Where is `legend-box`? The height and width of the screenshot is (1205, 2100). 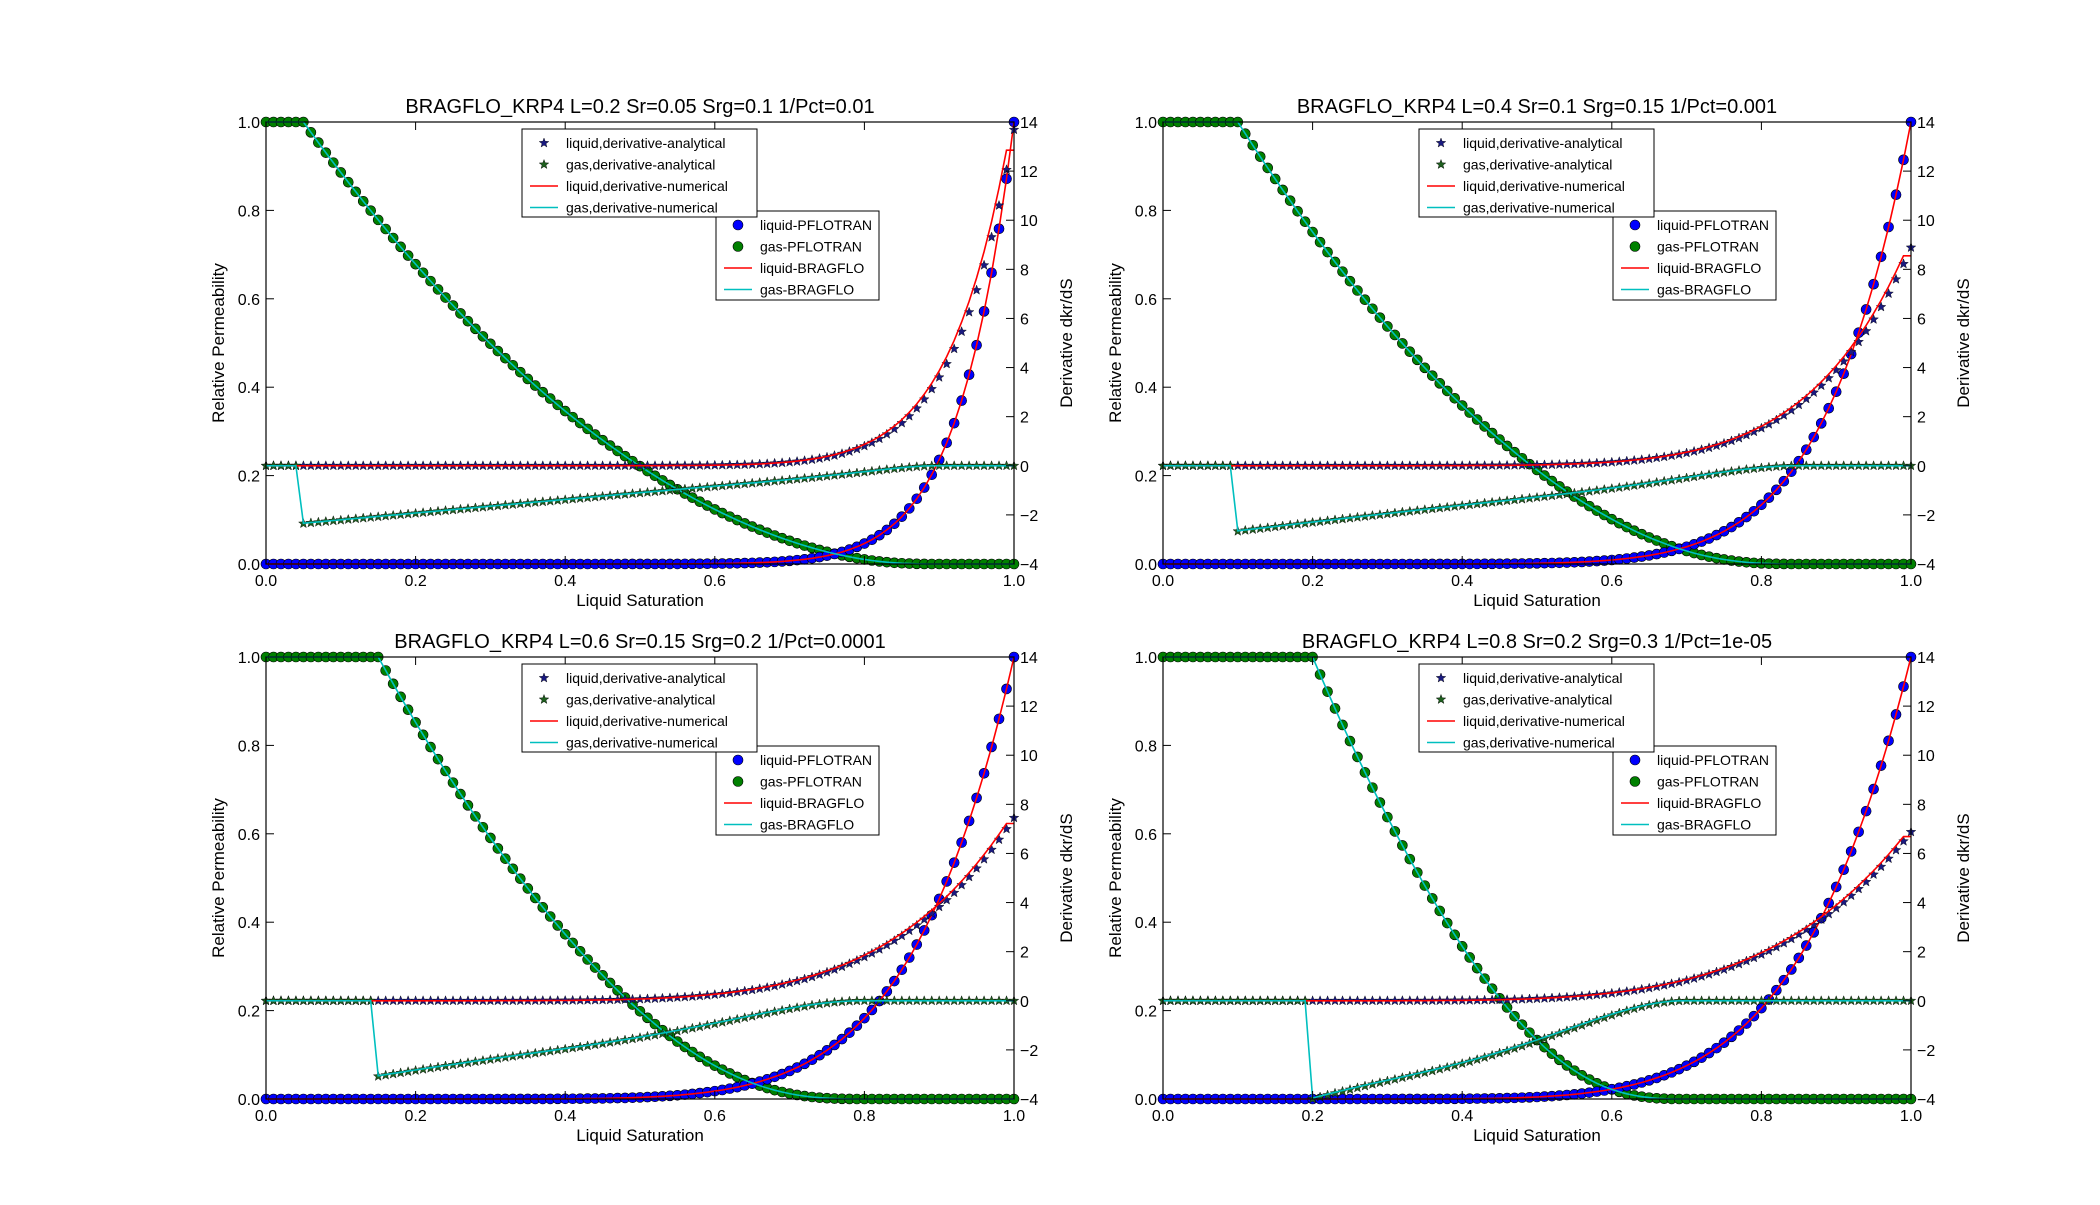 legend-box is located at coordinates (1694, 790).